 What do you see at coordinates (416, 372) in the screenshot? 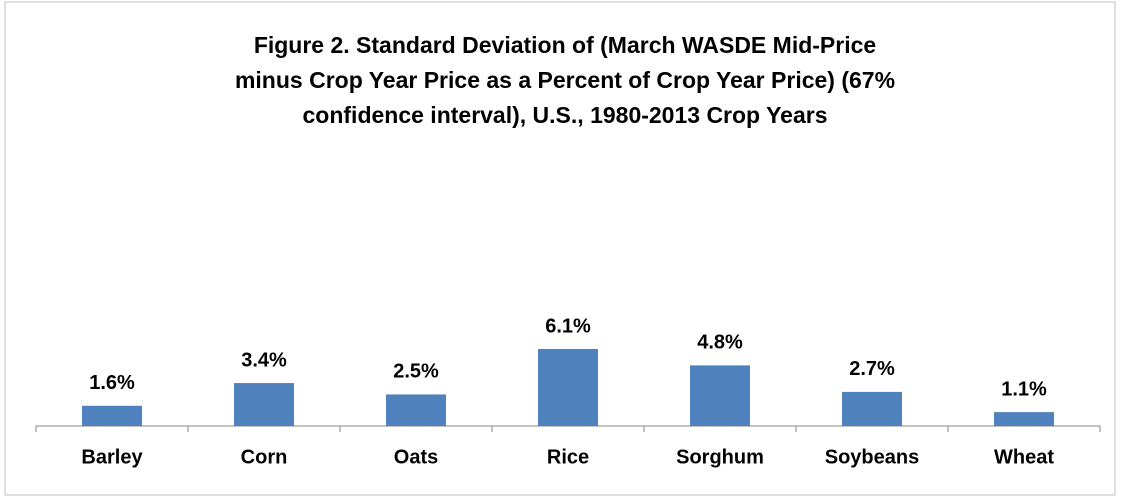
I see `data-label: 2.5%` at bounding box center [416, 372].